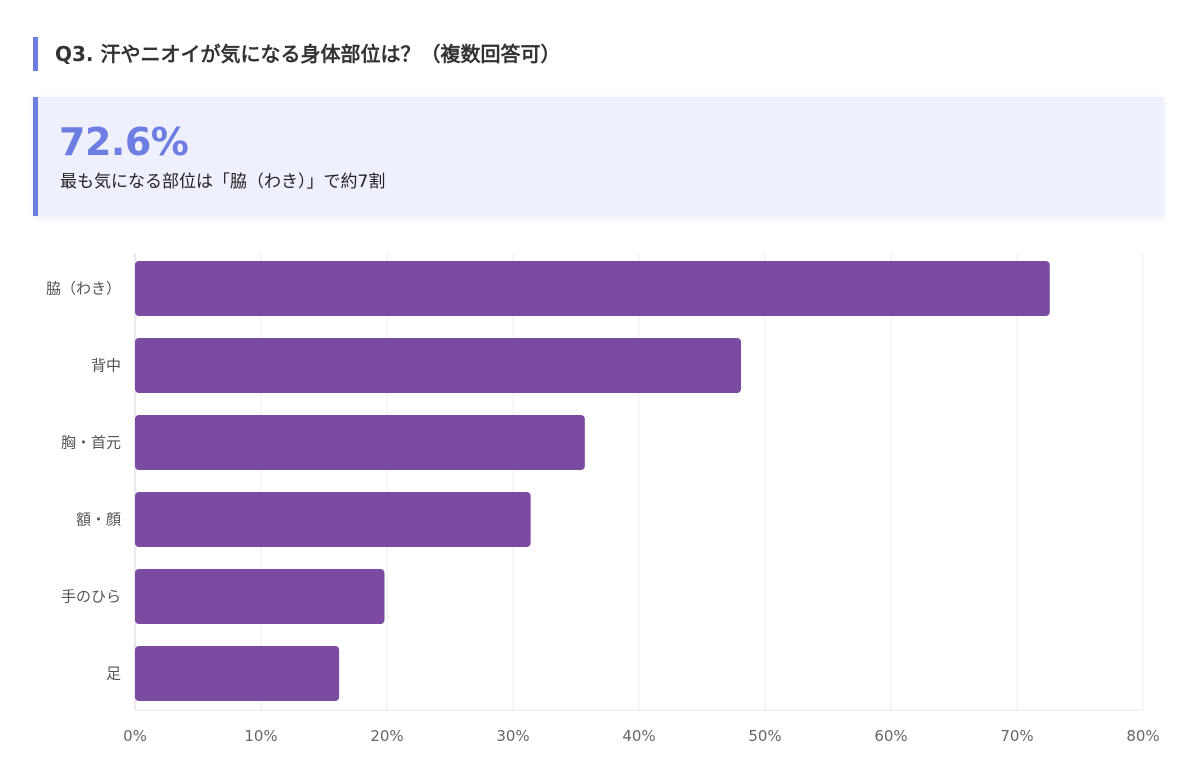 This screenshot has width=1200, height=784. Describe the element at coordinates (598, 156) in the screenshot. I see `highlight-card: 72.6% 最も気になる部位は「脇（わき）」で約7割` at that location.